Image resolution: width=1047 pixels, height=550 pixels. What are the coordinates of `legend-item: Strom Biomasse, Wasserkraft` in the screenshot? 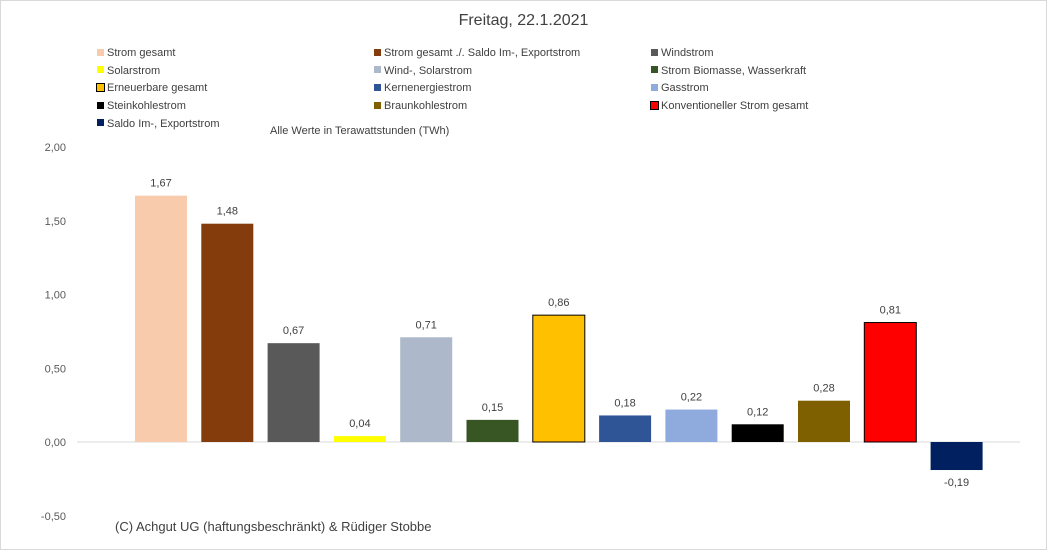 It's located at (728, 71).